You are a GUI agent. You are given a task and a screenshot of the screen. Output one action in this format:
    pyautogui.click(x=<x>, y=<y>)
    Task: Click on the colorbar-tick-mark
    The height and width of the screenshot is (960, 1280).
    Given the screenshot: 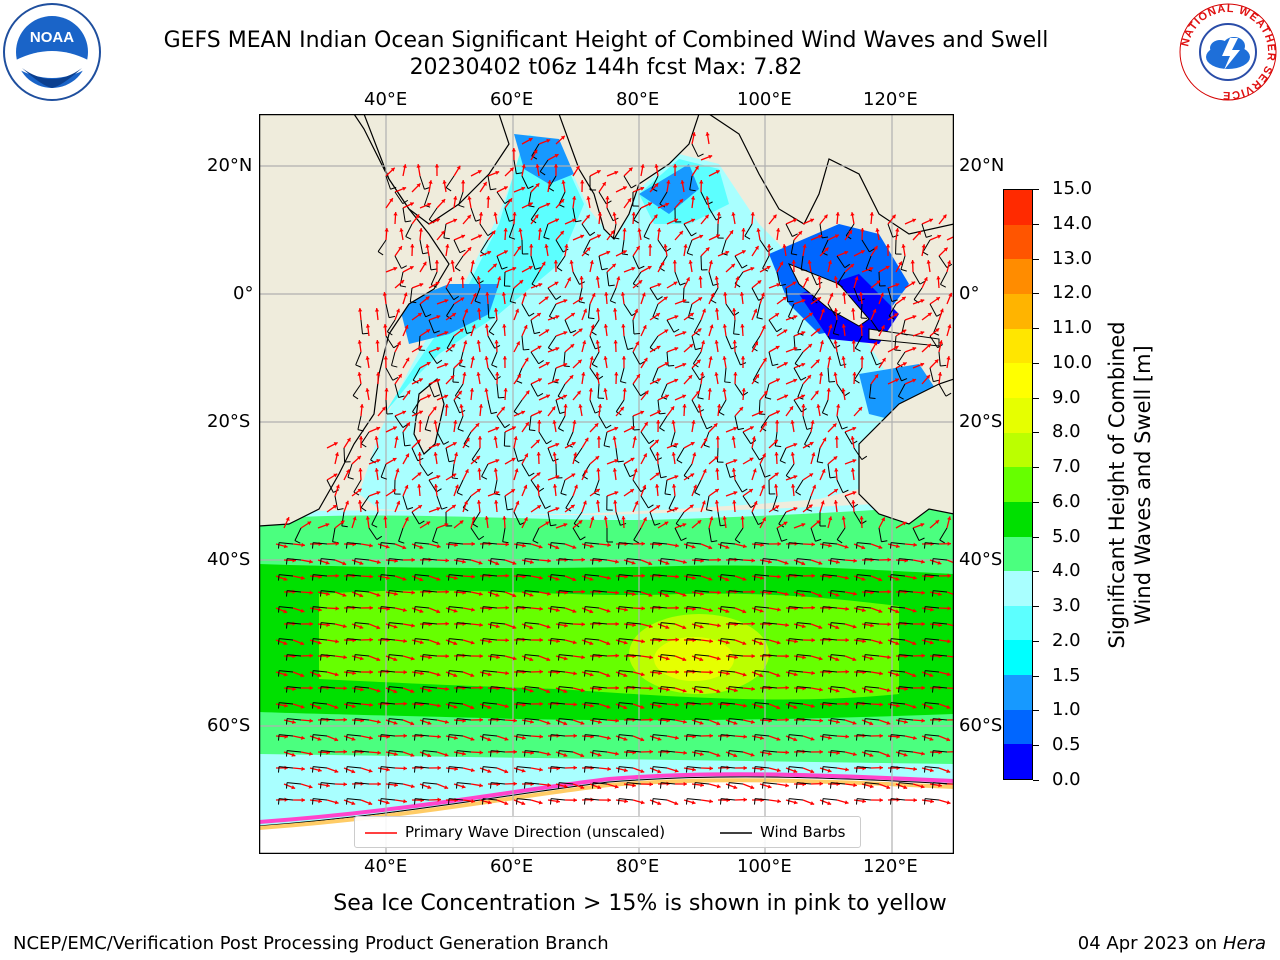 What is the action you would take?
    pyautogui.click(x=1036, y=259)
    